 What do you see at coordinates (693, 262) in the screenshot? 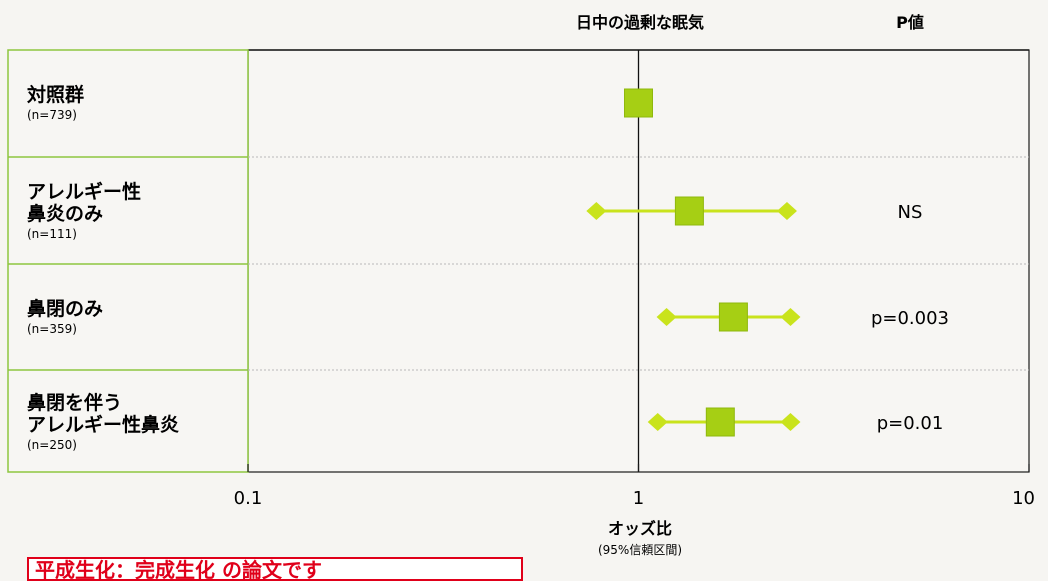
I see `marks-layer` at bounding box center [693, 262].